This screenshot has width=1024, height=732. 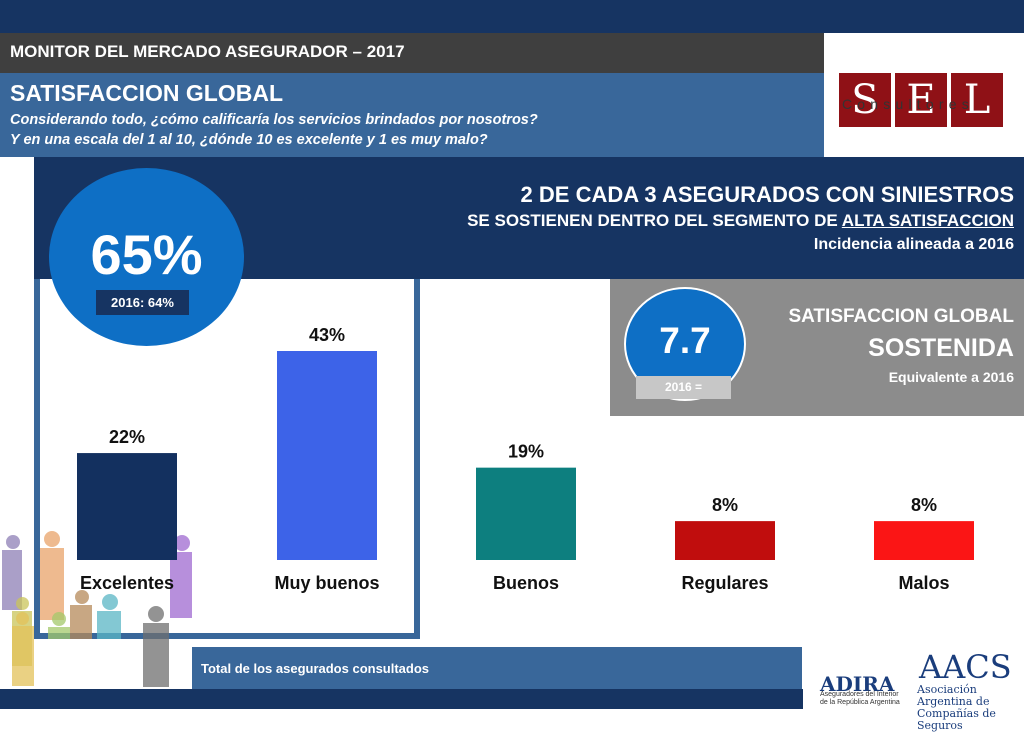 What do you see at coordinates (512, 16) in the screenshot?
I see `top-band` at bounding box center [512, 16].